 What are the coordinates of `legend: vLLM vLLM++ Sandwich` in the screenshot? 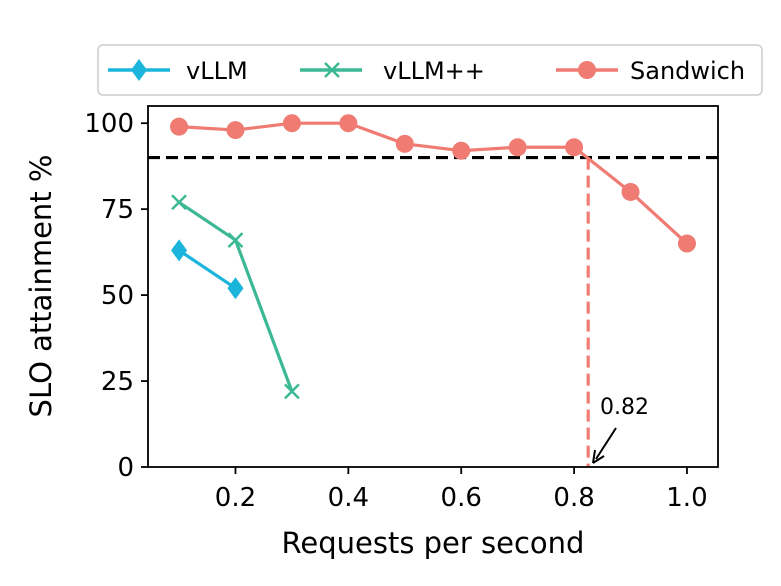 It's located at (430, 70).